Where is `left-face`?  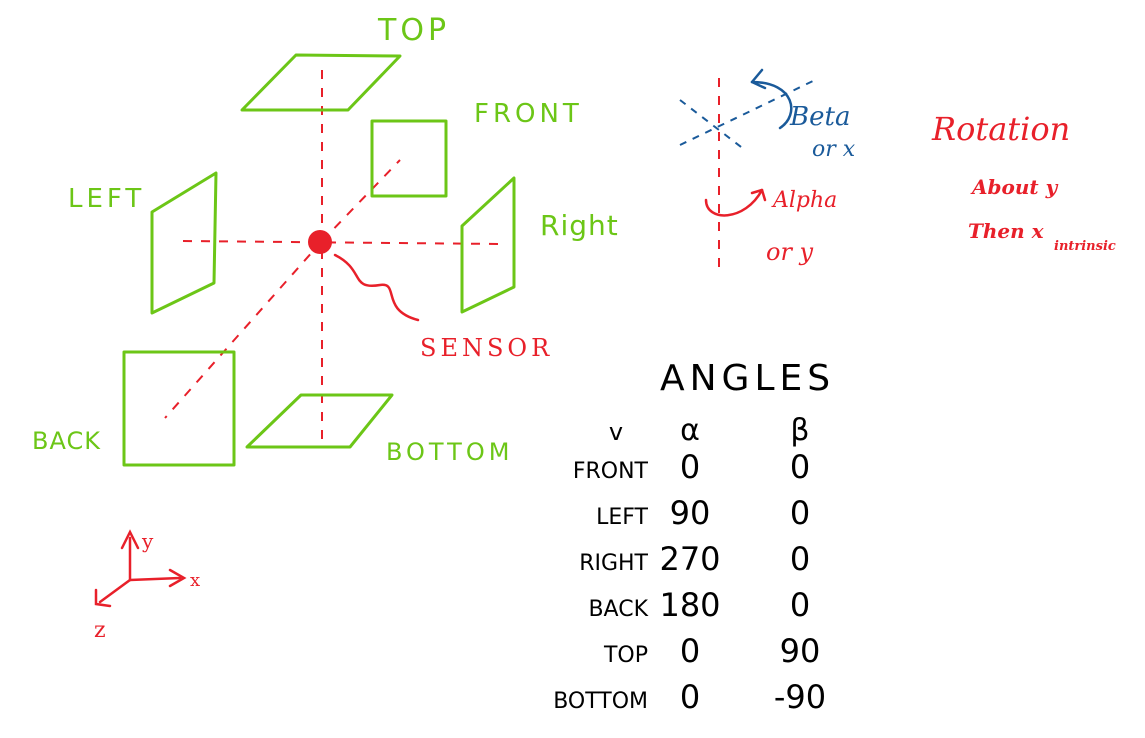
left-face is located at coordinates (184, 243).